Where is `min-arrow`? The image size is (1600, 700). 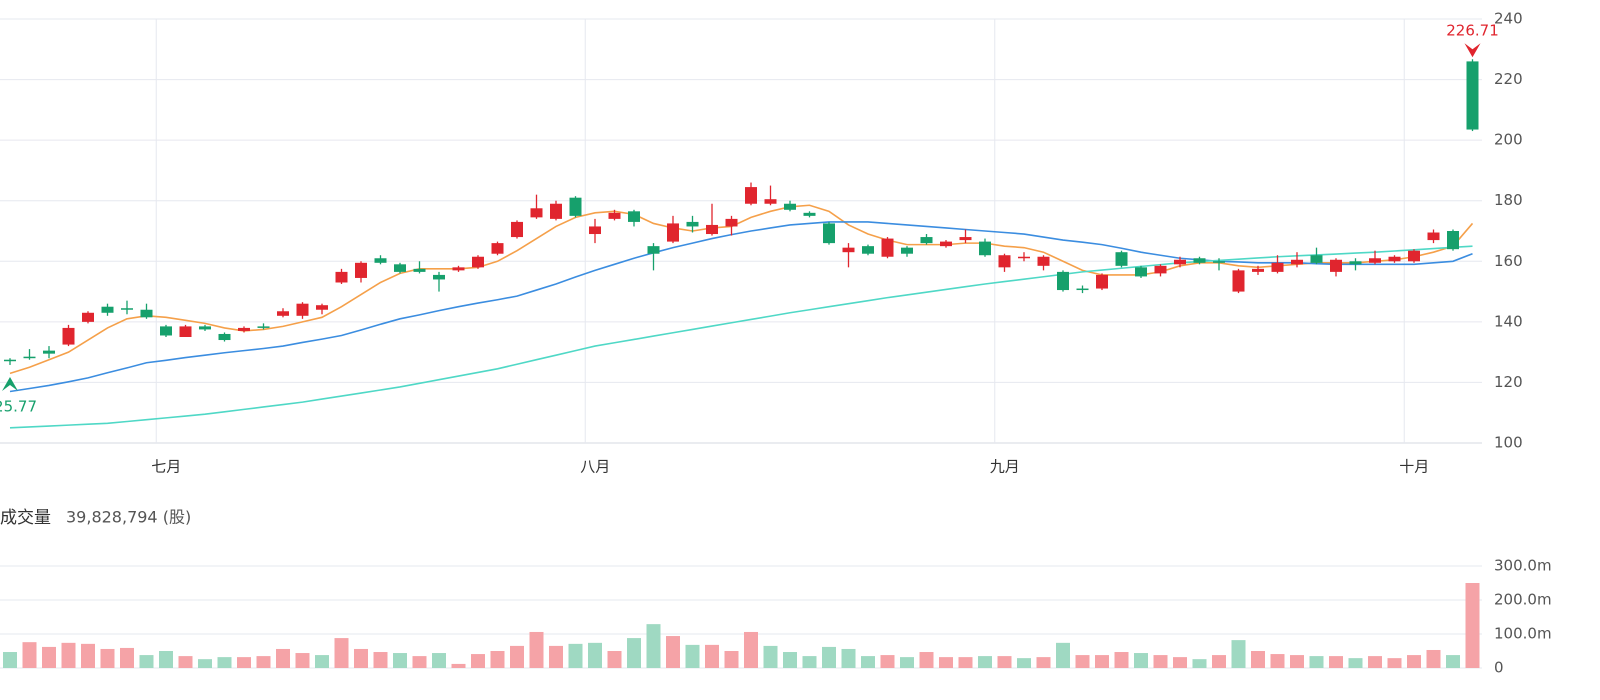 min-arrow is located at coordinates (10, 383).